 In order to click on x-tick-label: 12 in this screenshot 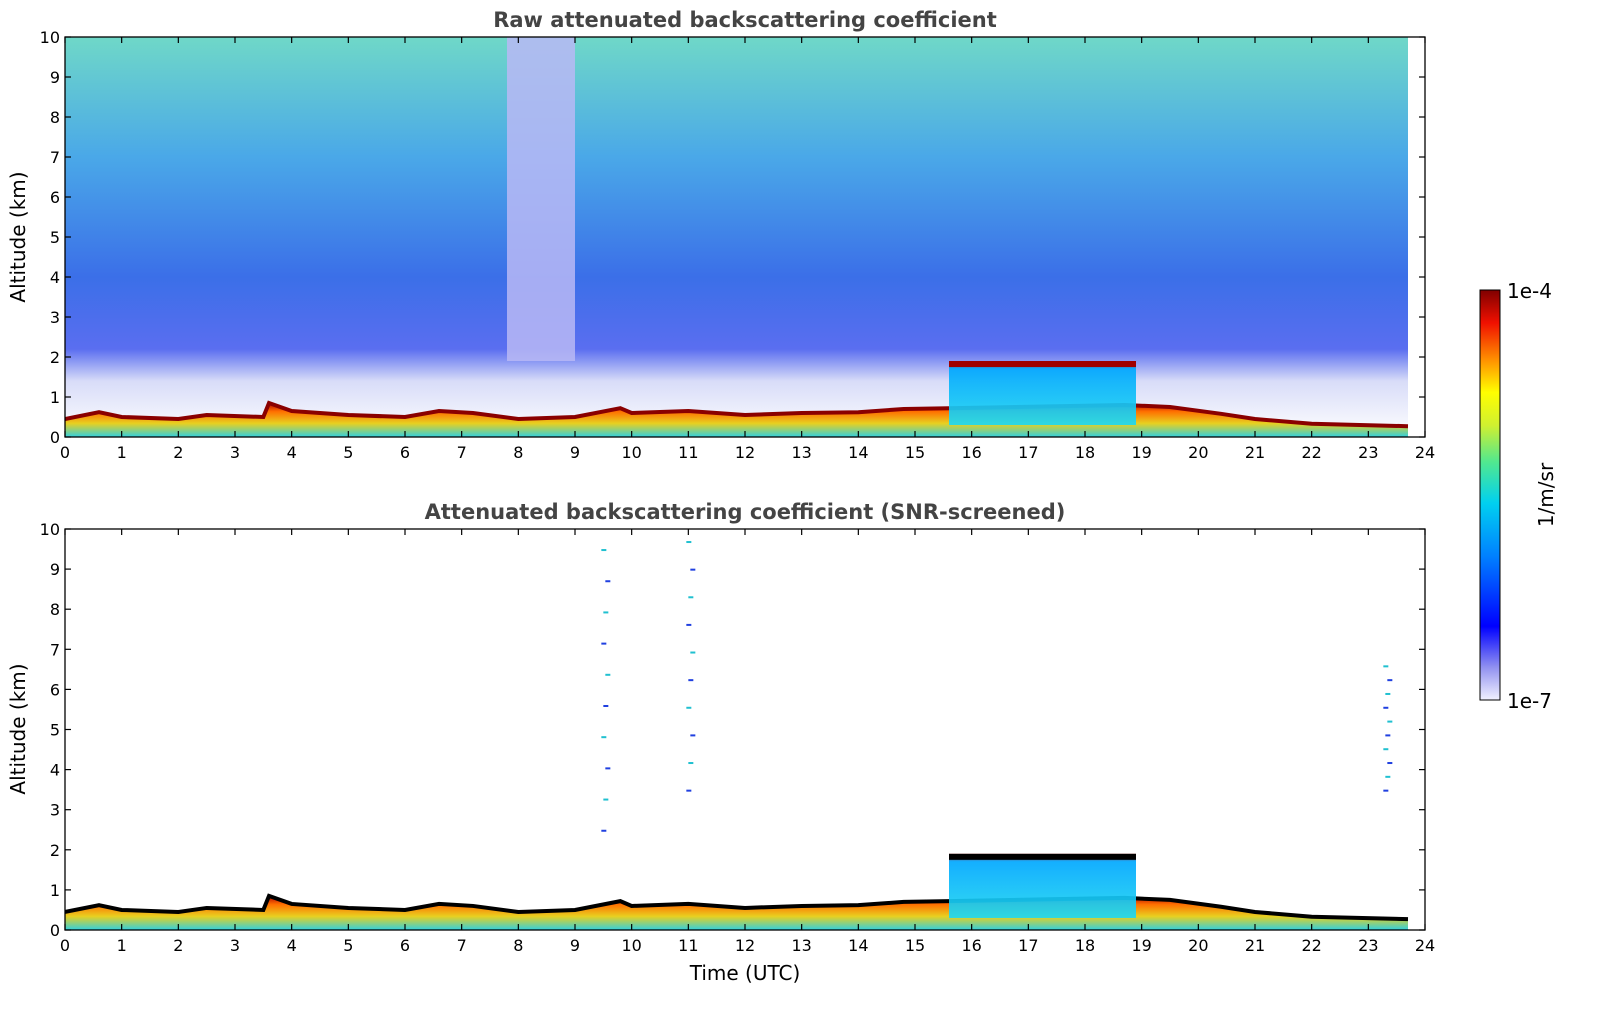, I will do `click(745, 945)`.